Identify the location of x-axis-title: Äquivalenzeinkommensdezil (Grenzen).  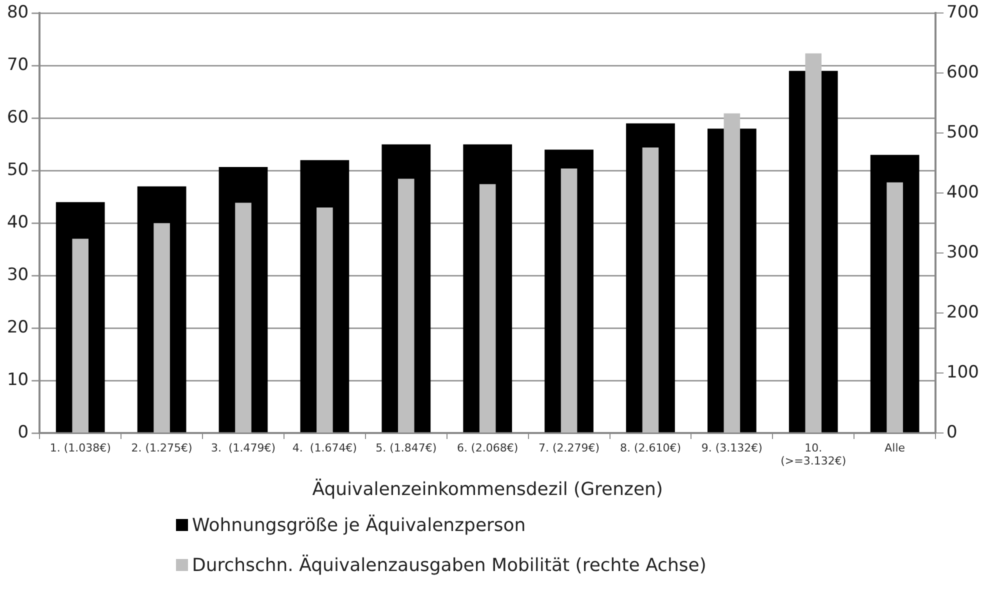
(487, 489).